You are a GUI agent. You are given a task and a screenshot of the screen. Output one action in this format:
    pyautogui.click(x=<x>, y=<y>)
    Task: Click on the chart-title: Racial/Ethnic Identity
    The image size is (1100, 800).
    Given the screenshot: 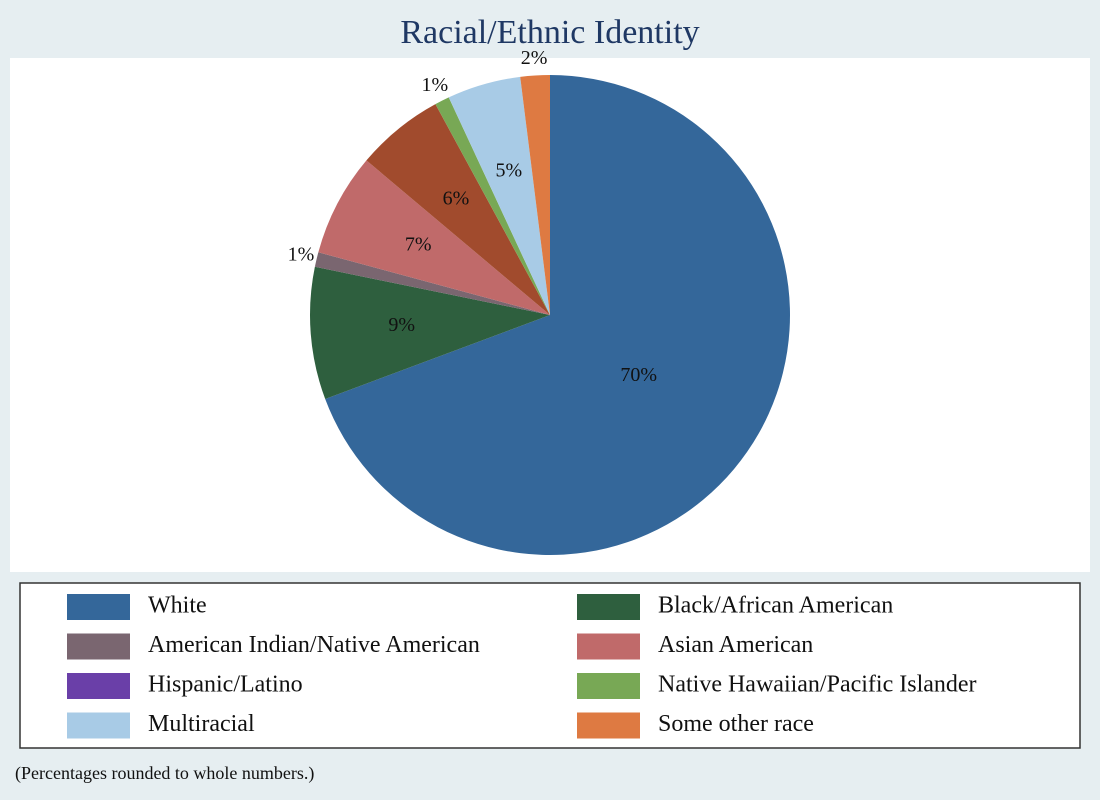 What is the action you would take?
    pyautogui.click(x=549, y=32)
    